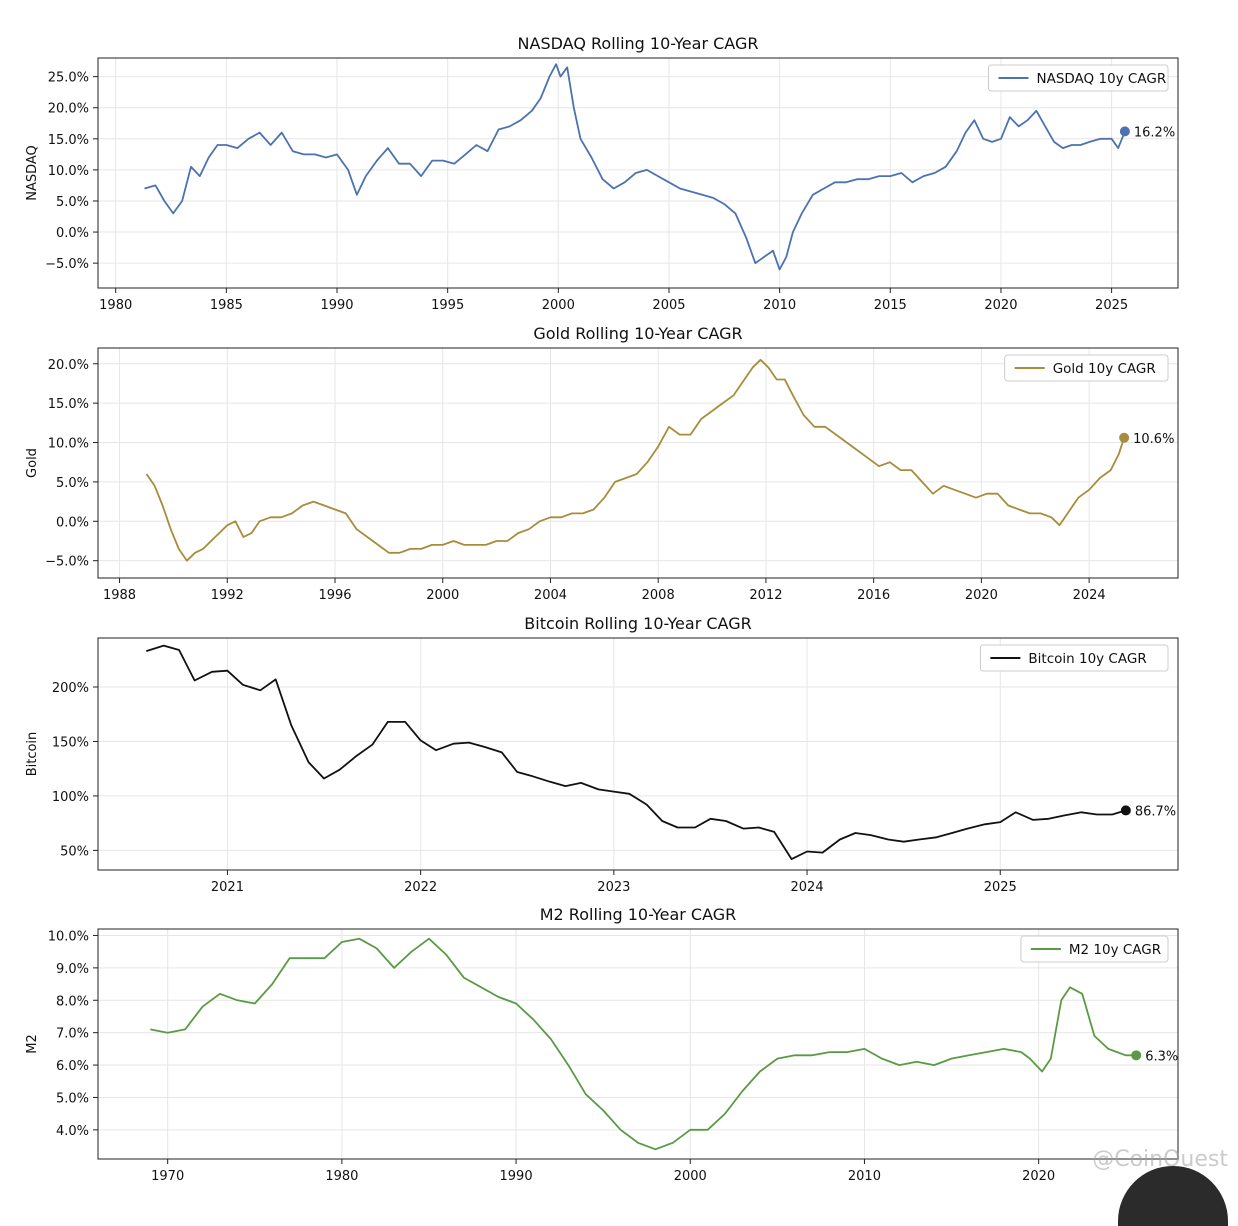 The height and width of the screenshot is (1226, 1238). What do you see at coordinates (550, 595) in the screenshot?
I see `x-tick-label: 2004` at bounding box center [550, 595].